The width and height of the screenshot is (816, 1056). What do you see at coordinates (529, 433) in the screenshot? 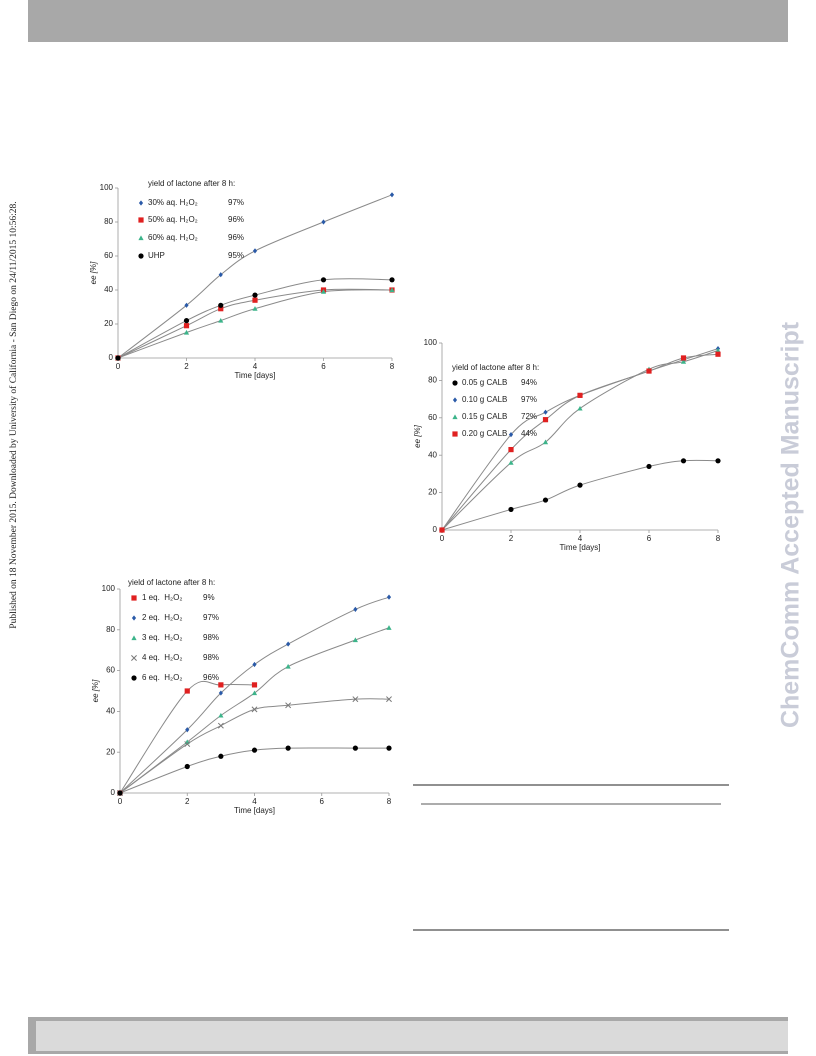
I see `legend-yield: 44%` at bounding box center [529, 433].